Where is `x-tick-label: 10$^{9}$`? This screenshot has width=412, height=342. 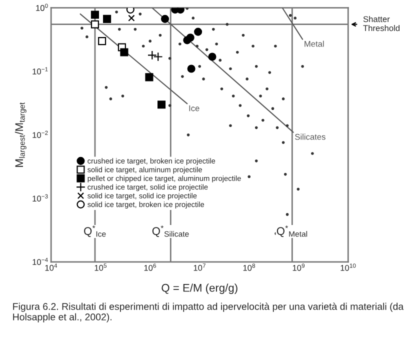
x-tick-label: 10$^{9}$ is located at coordinates (298, 267).